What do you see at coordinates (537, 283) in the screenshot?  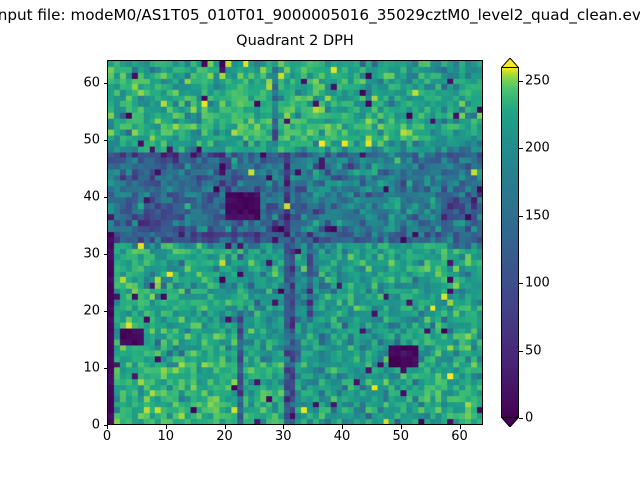 I see `colorbar-tick-label: 100` at bounding box center [537, 283].